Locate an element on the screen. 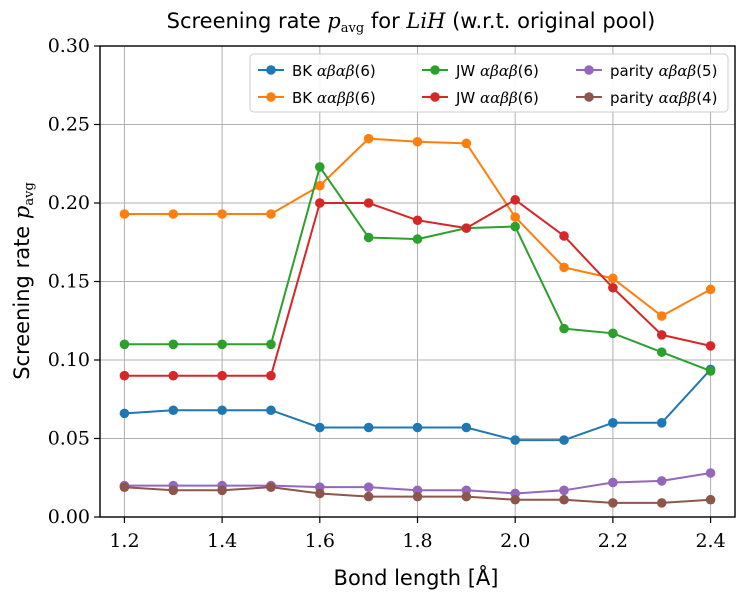 The image size is (747, 601). x-tick-label: 1.2 is located at coordinates (124, 541).